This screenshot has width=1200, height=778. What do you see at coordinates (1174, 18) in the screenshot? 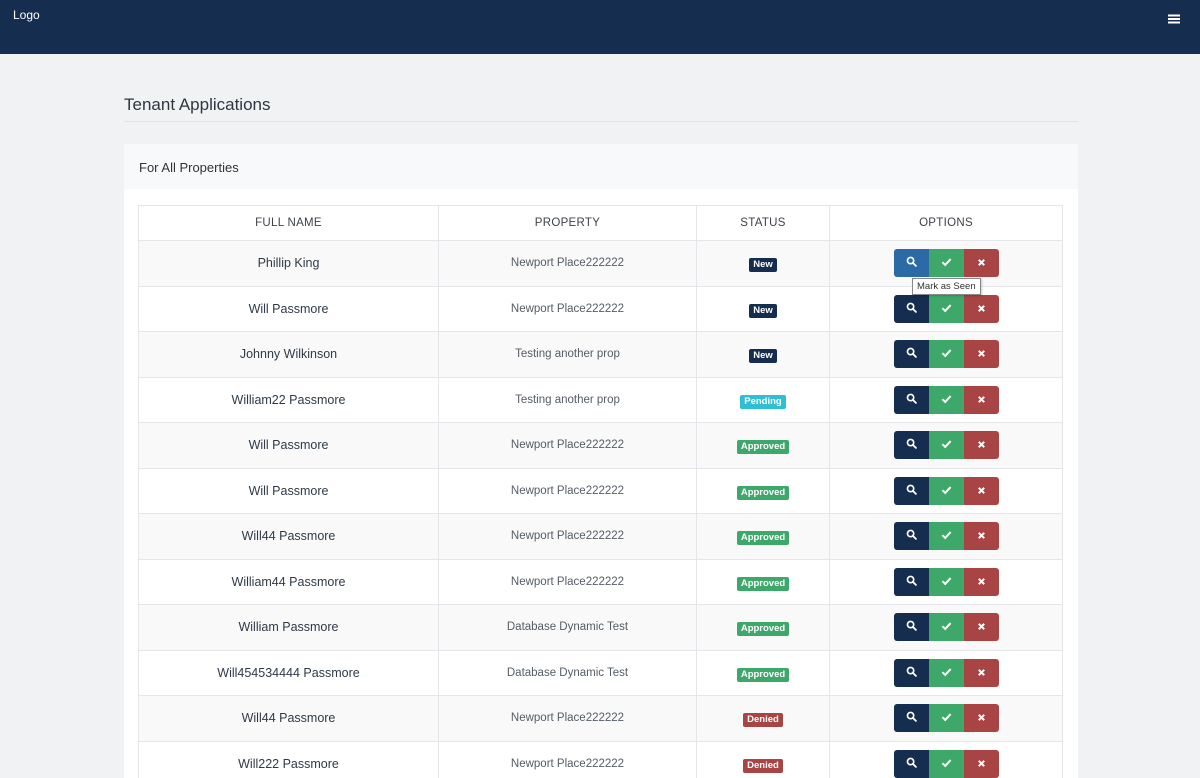
I see `hamburger-menu-icon` at bounding box center [1174, 18].